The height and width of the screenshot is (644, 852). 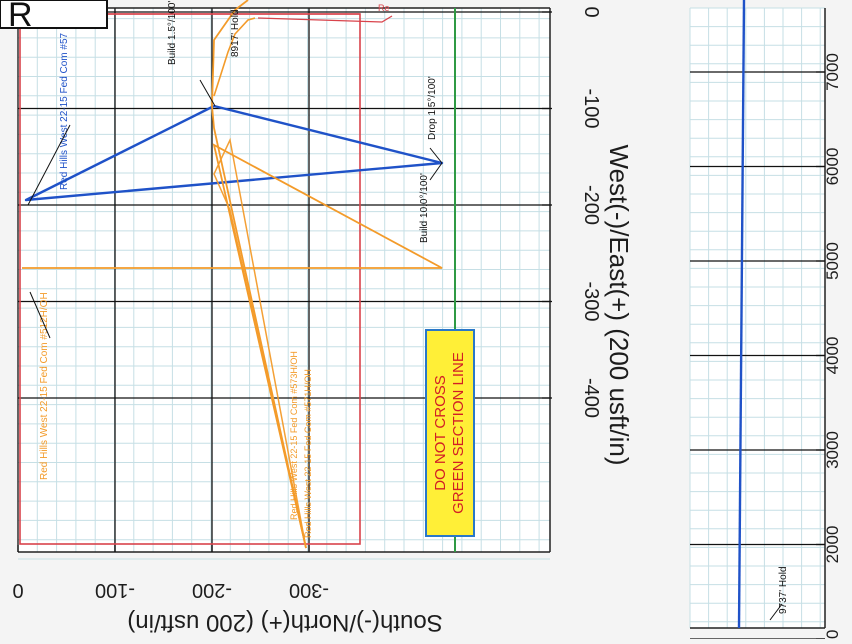 I want to click on side-ticks: 7000 6000 5000 4000 3000 2000 00, so click(x=829, y=348).